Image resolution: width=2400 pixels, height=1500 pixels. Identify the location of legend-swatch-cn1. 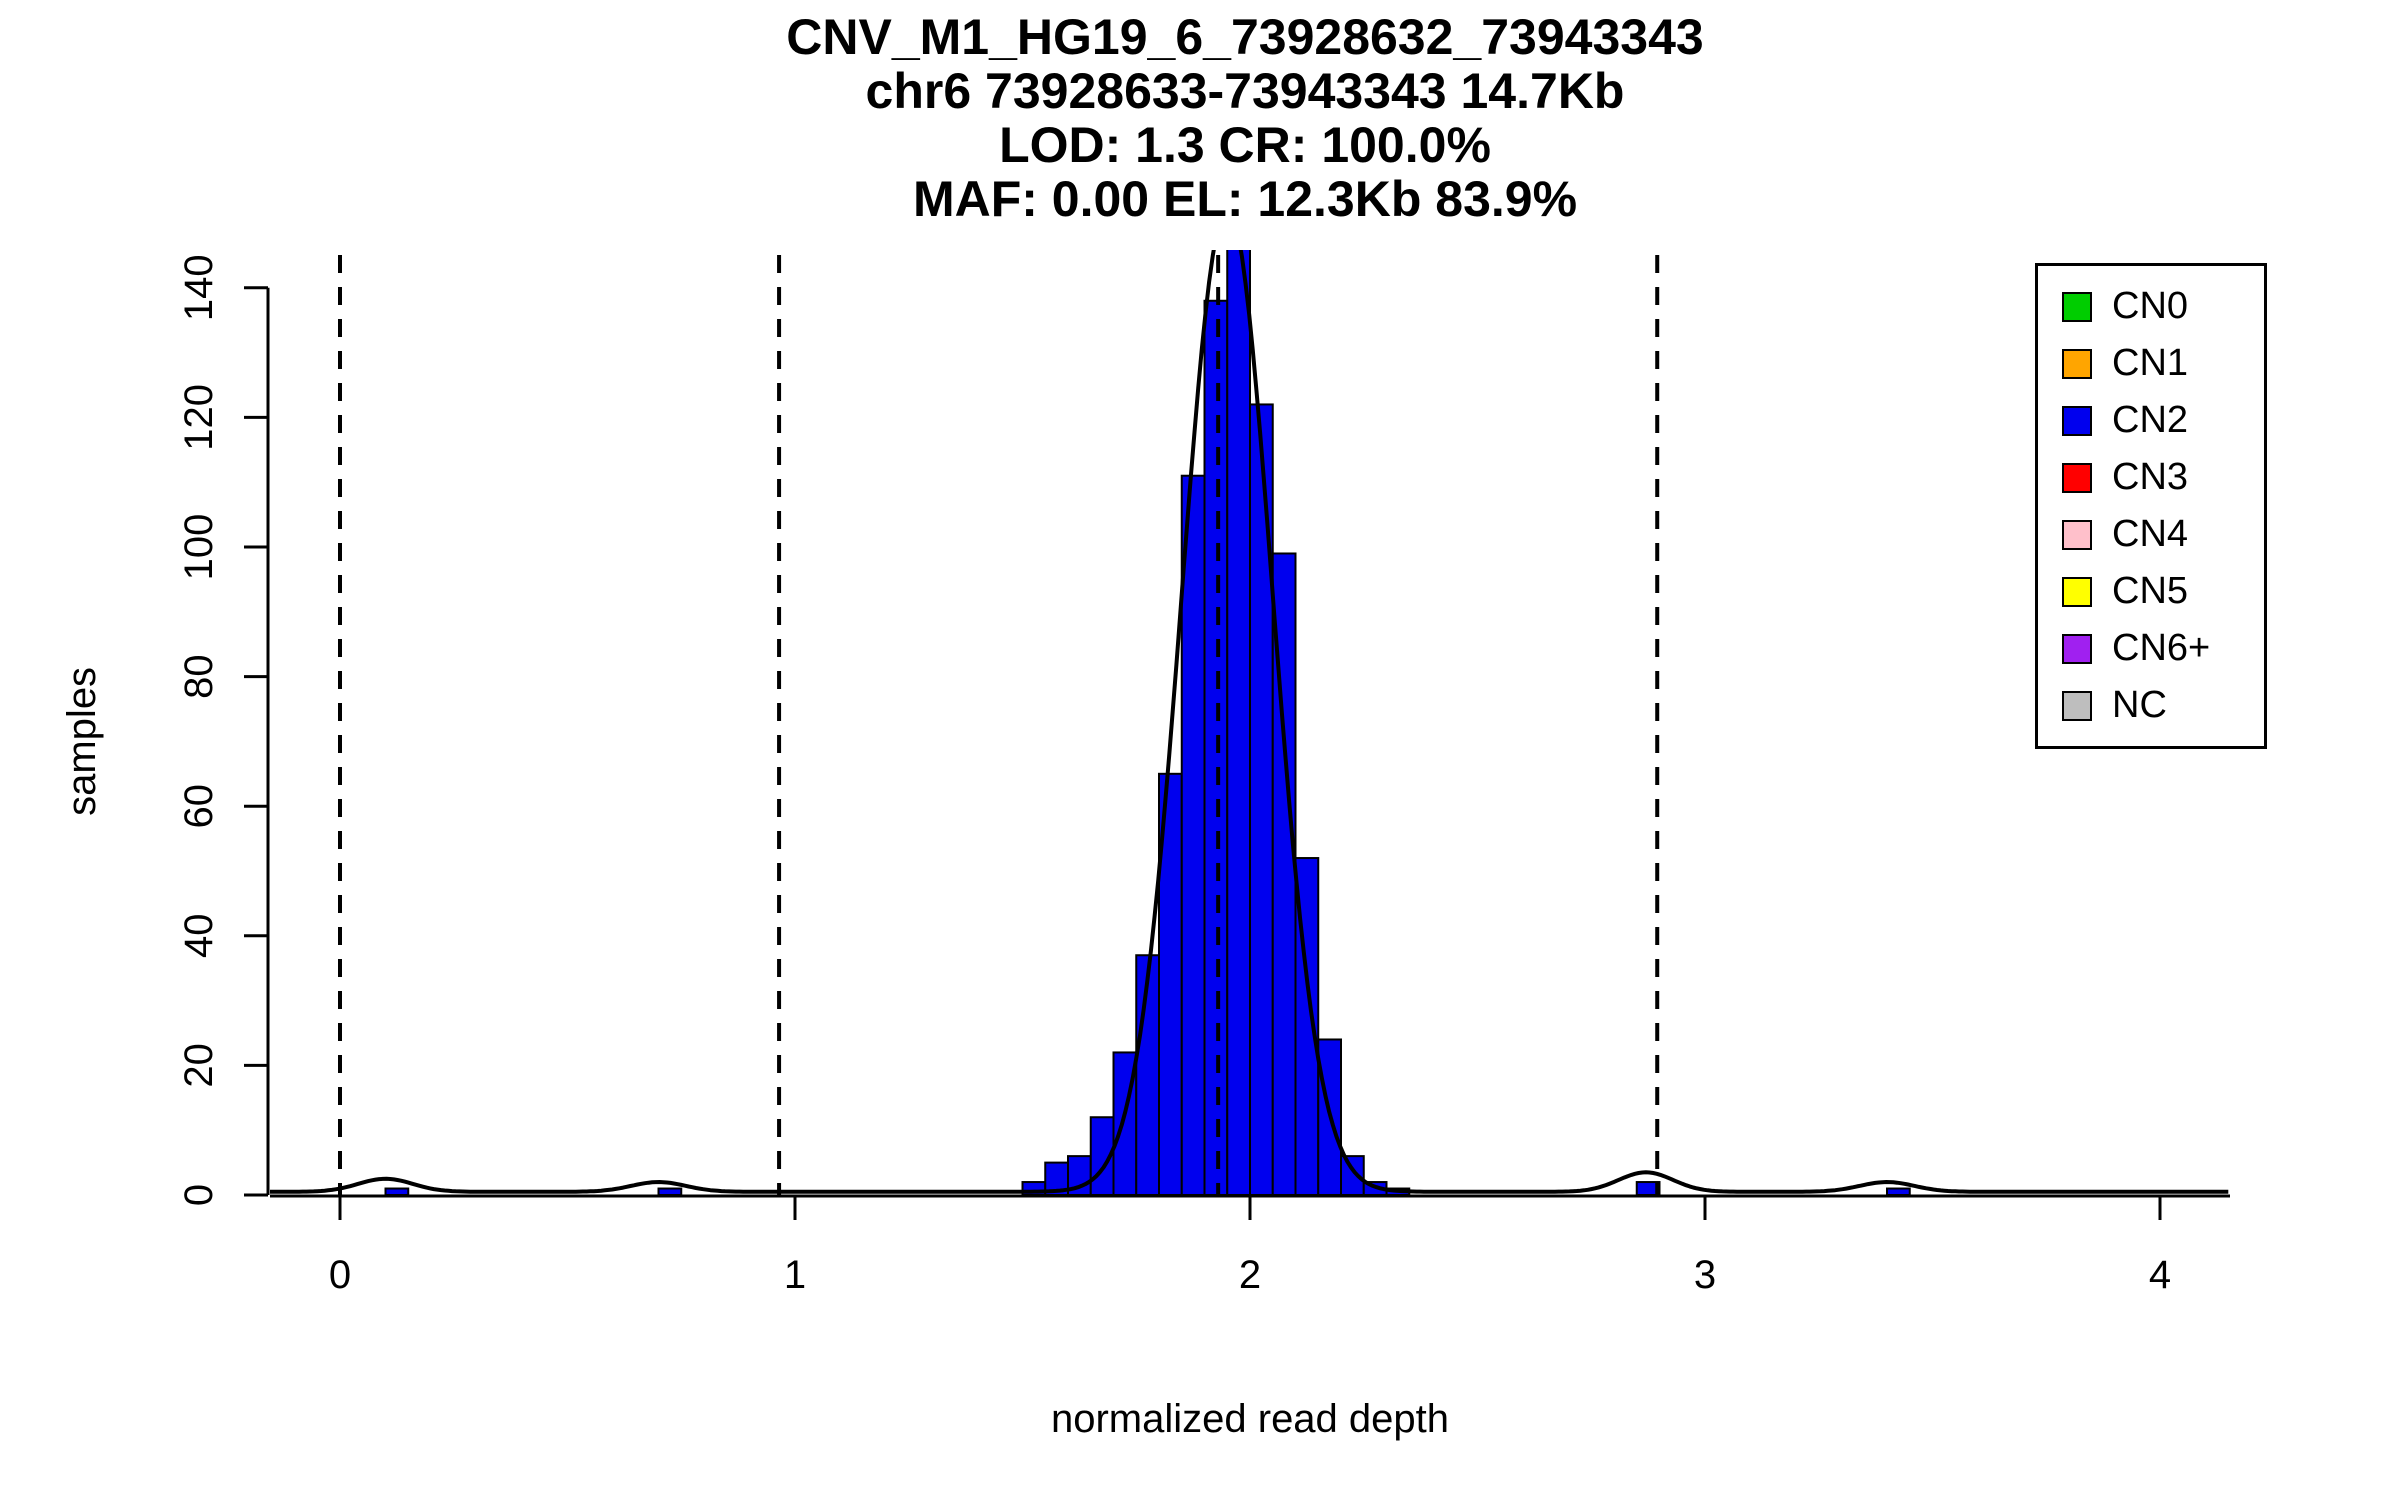
(2077, 363).